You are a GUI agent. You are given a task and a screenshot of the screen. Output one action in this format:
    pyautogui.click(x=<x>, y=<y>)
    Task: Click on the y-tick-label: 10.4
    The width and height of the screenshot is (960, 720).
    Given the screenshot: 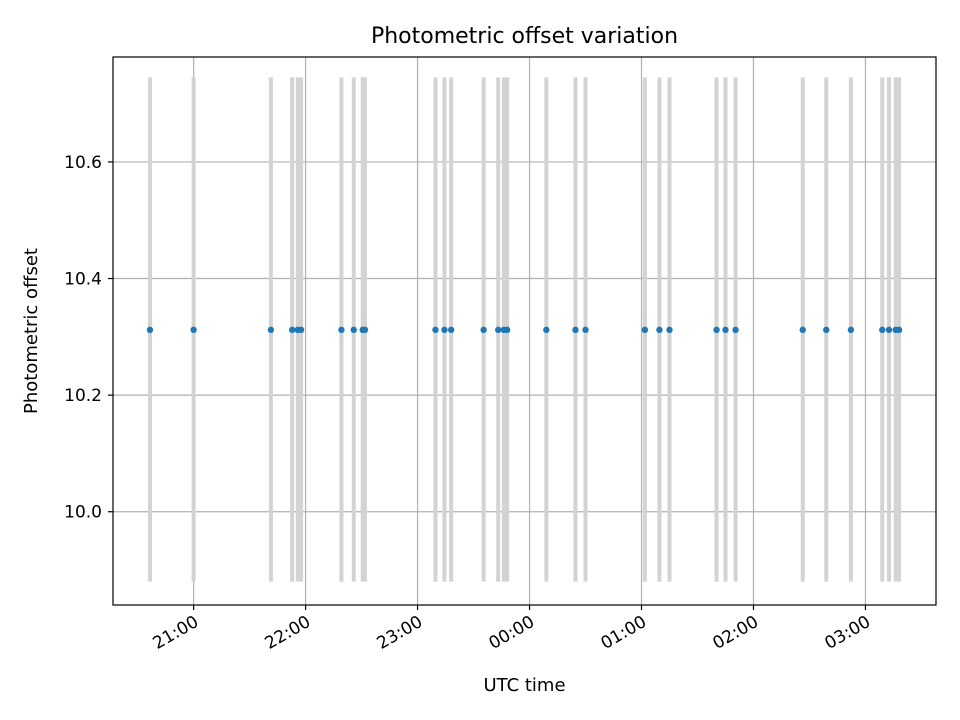 What is the action you would take?
    pyautogui.click(x=83, y=280)
    